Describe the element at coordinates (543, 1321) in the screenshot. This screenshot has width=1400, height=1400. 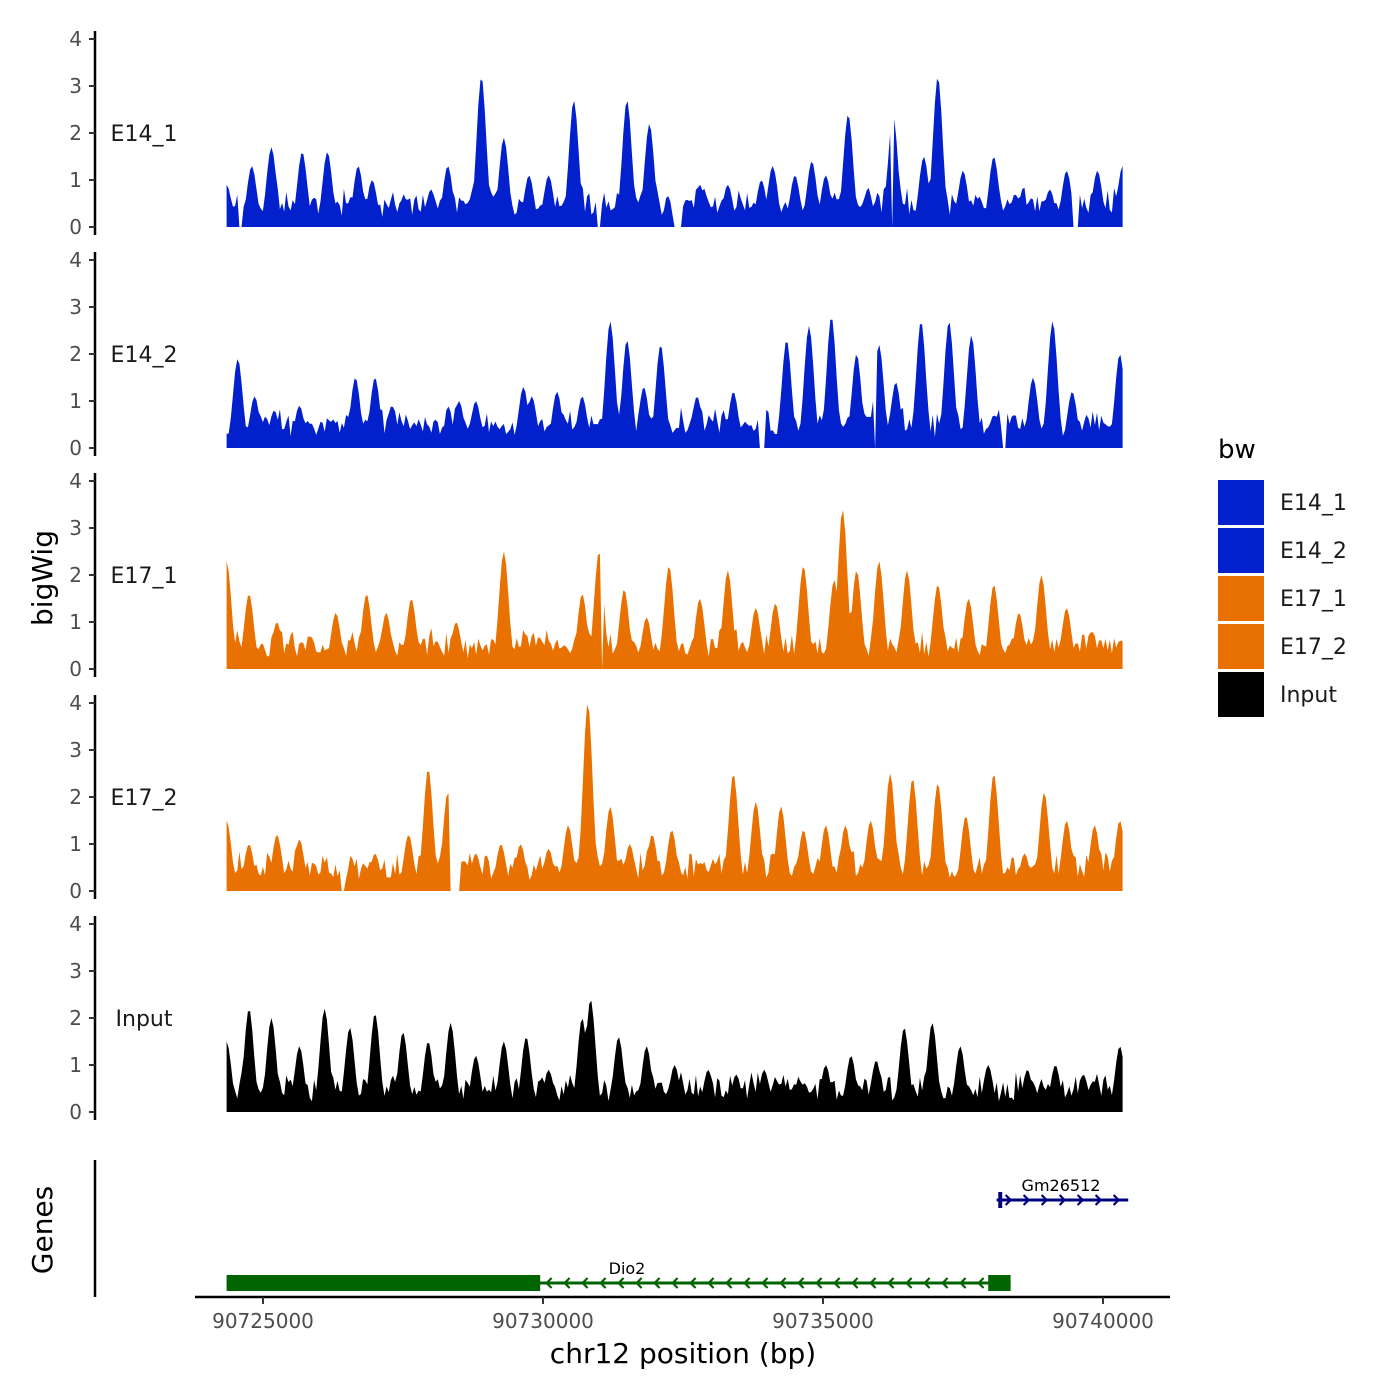
I see `x-tick-label: 90730000` at that location.